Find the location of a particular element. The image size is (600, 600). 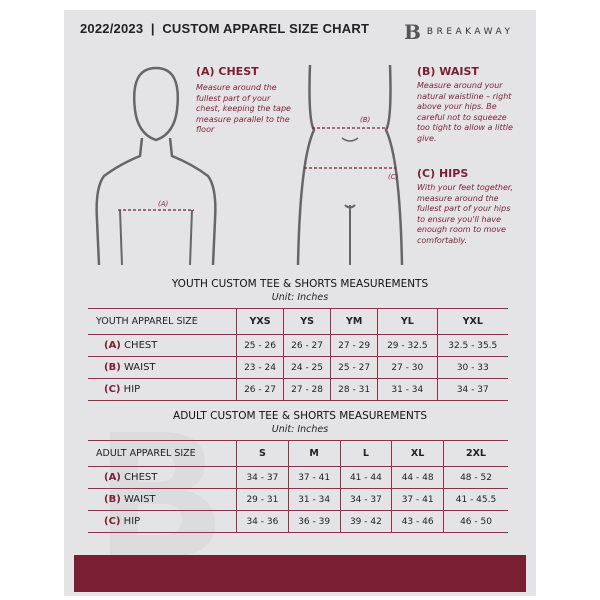

size-header: YXL is located at coordinates (472, 321).